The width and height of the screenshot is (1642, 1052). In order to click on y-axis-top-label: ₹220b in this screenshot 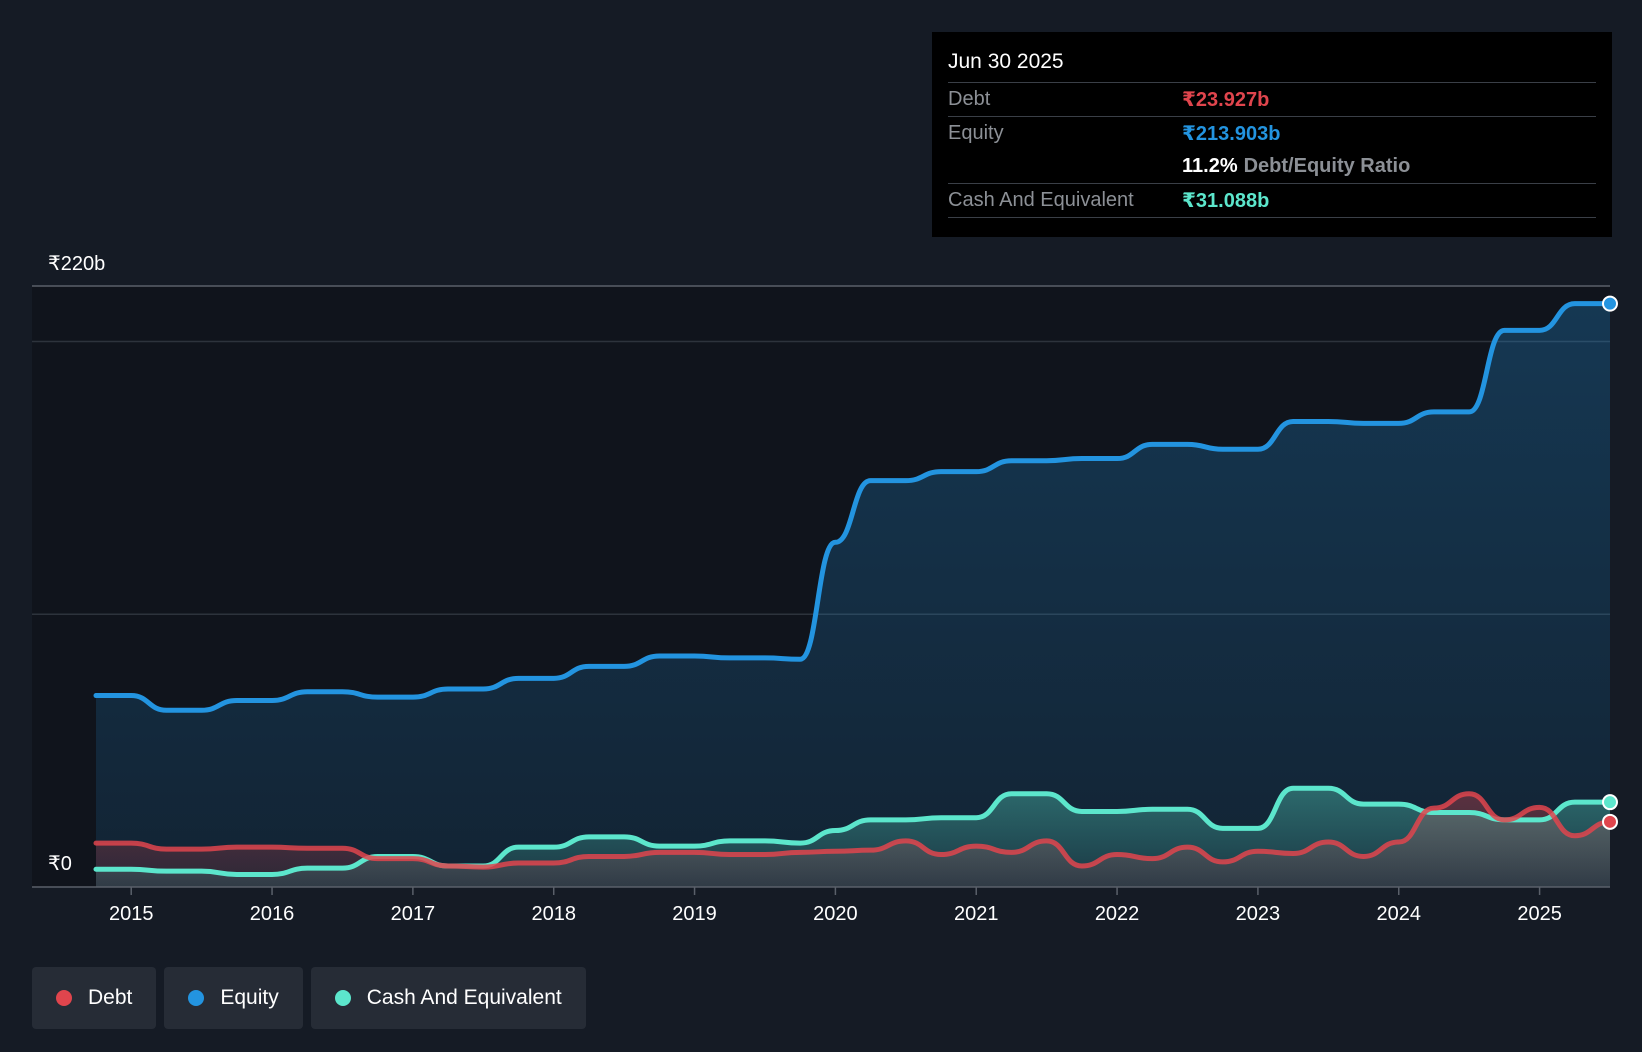, I will do `click(76, 264)`.